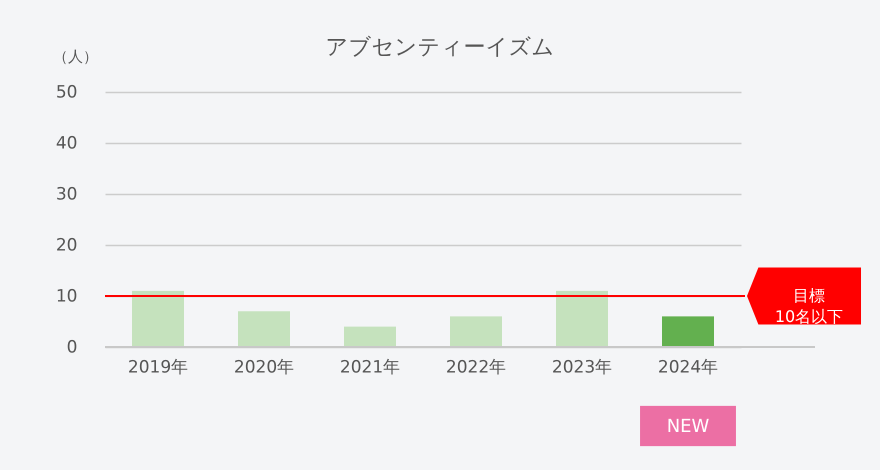  What do you see at coordinates (158, 368) in the screenshot?
I see `x-tick-label: 2019年` at bounding box center [158, 368].